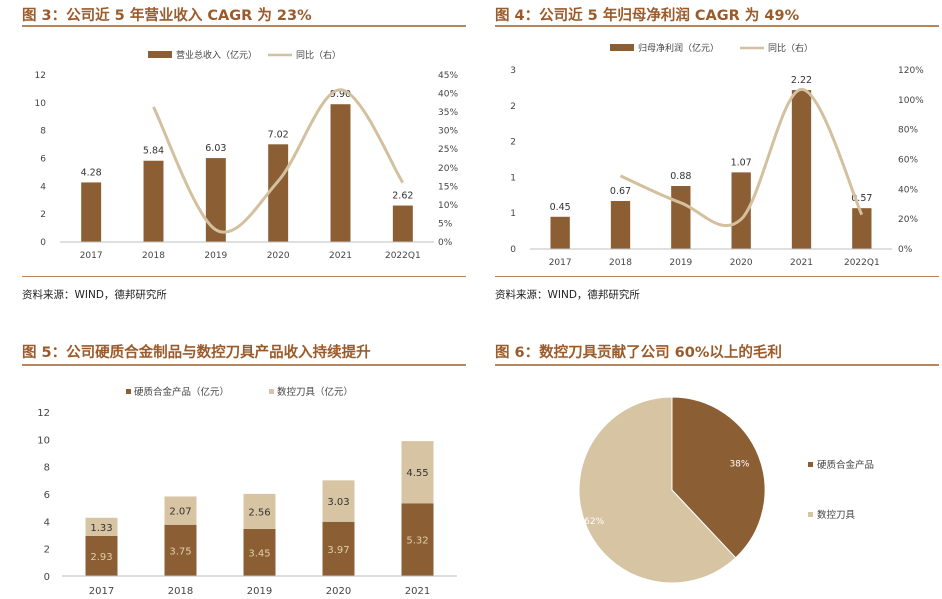  Describe the element at coordinates (448, 95) in the screenshot. I see `fig3-y2-tick-label: 40%` at that location.